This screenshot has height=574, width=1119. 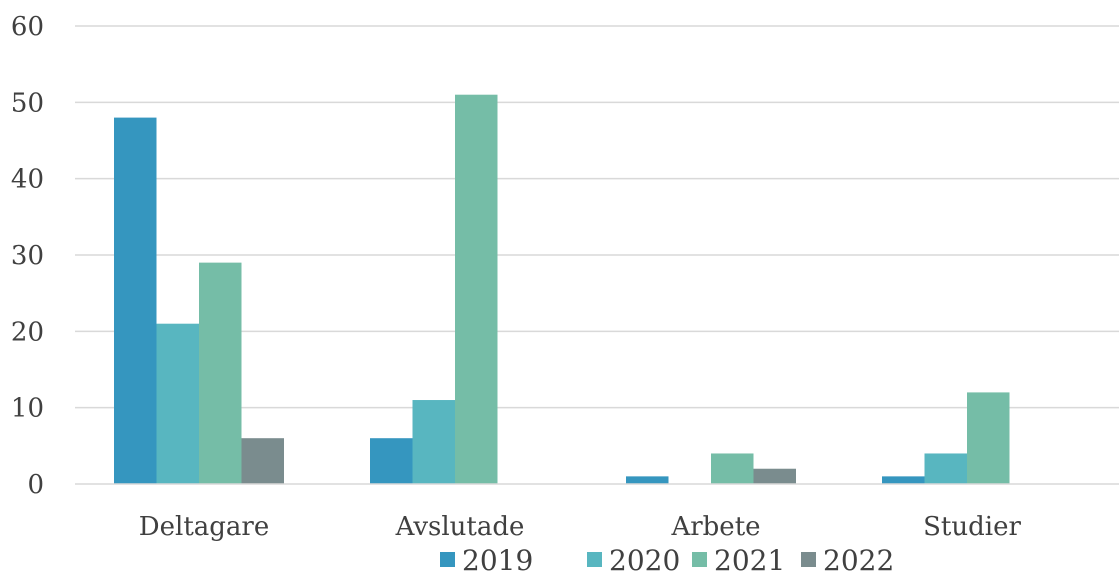 I want to click on y-tick-label: 60, so click(x=27, y=27).